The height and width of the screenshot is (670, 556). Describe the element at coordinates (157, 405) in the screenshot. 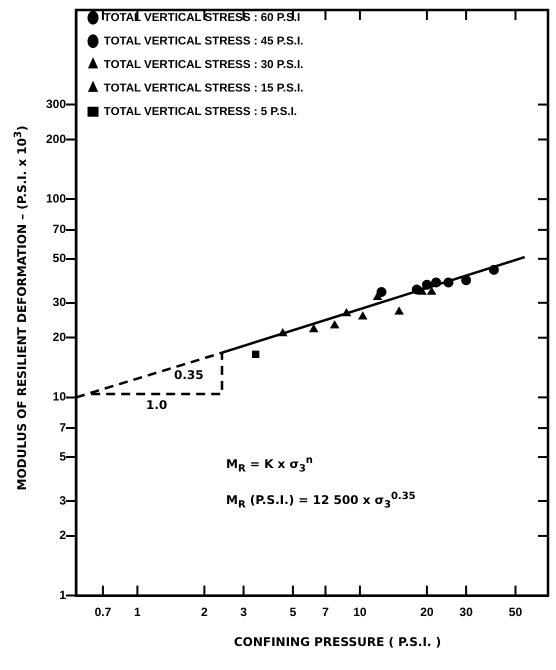

I see `annotation: 1.0` at that location.